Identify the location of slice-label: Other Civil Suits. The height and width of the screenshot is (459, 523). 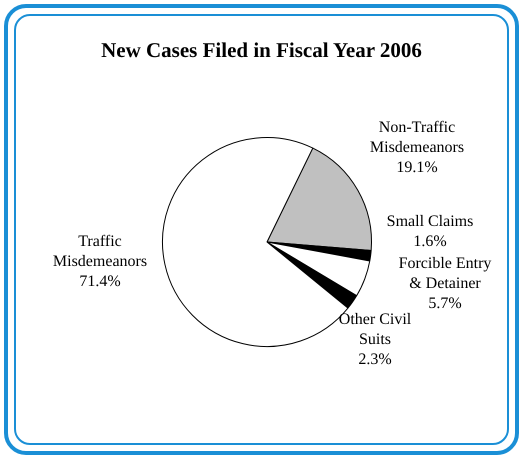
(375, 329).